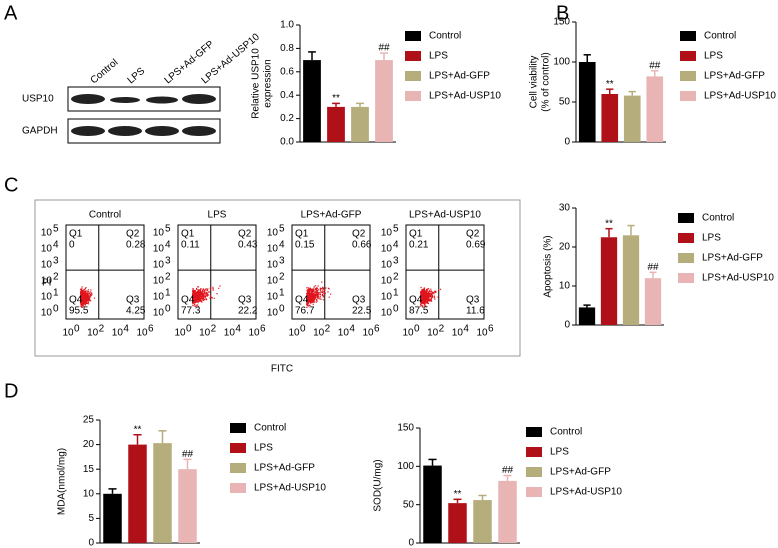 This screenshot has height=548, width=778. What do you see at coordinates (562, 13) in the screenshot?
I see `panel-label: B` at bounding box center [562, 13].